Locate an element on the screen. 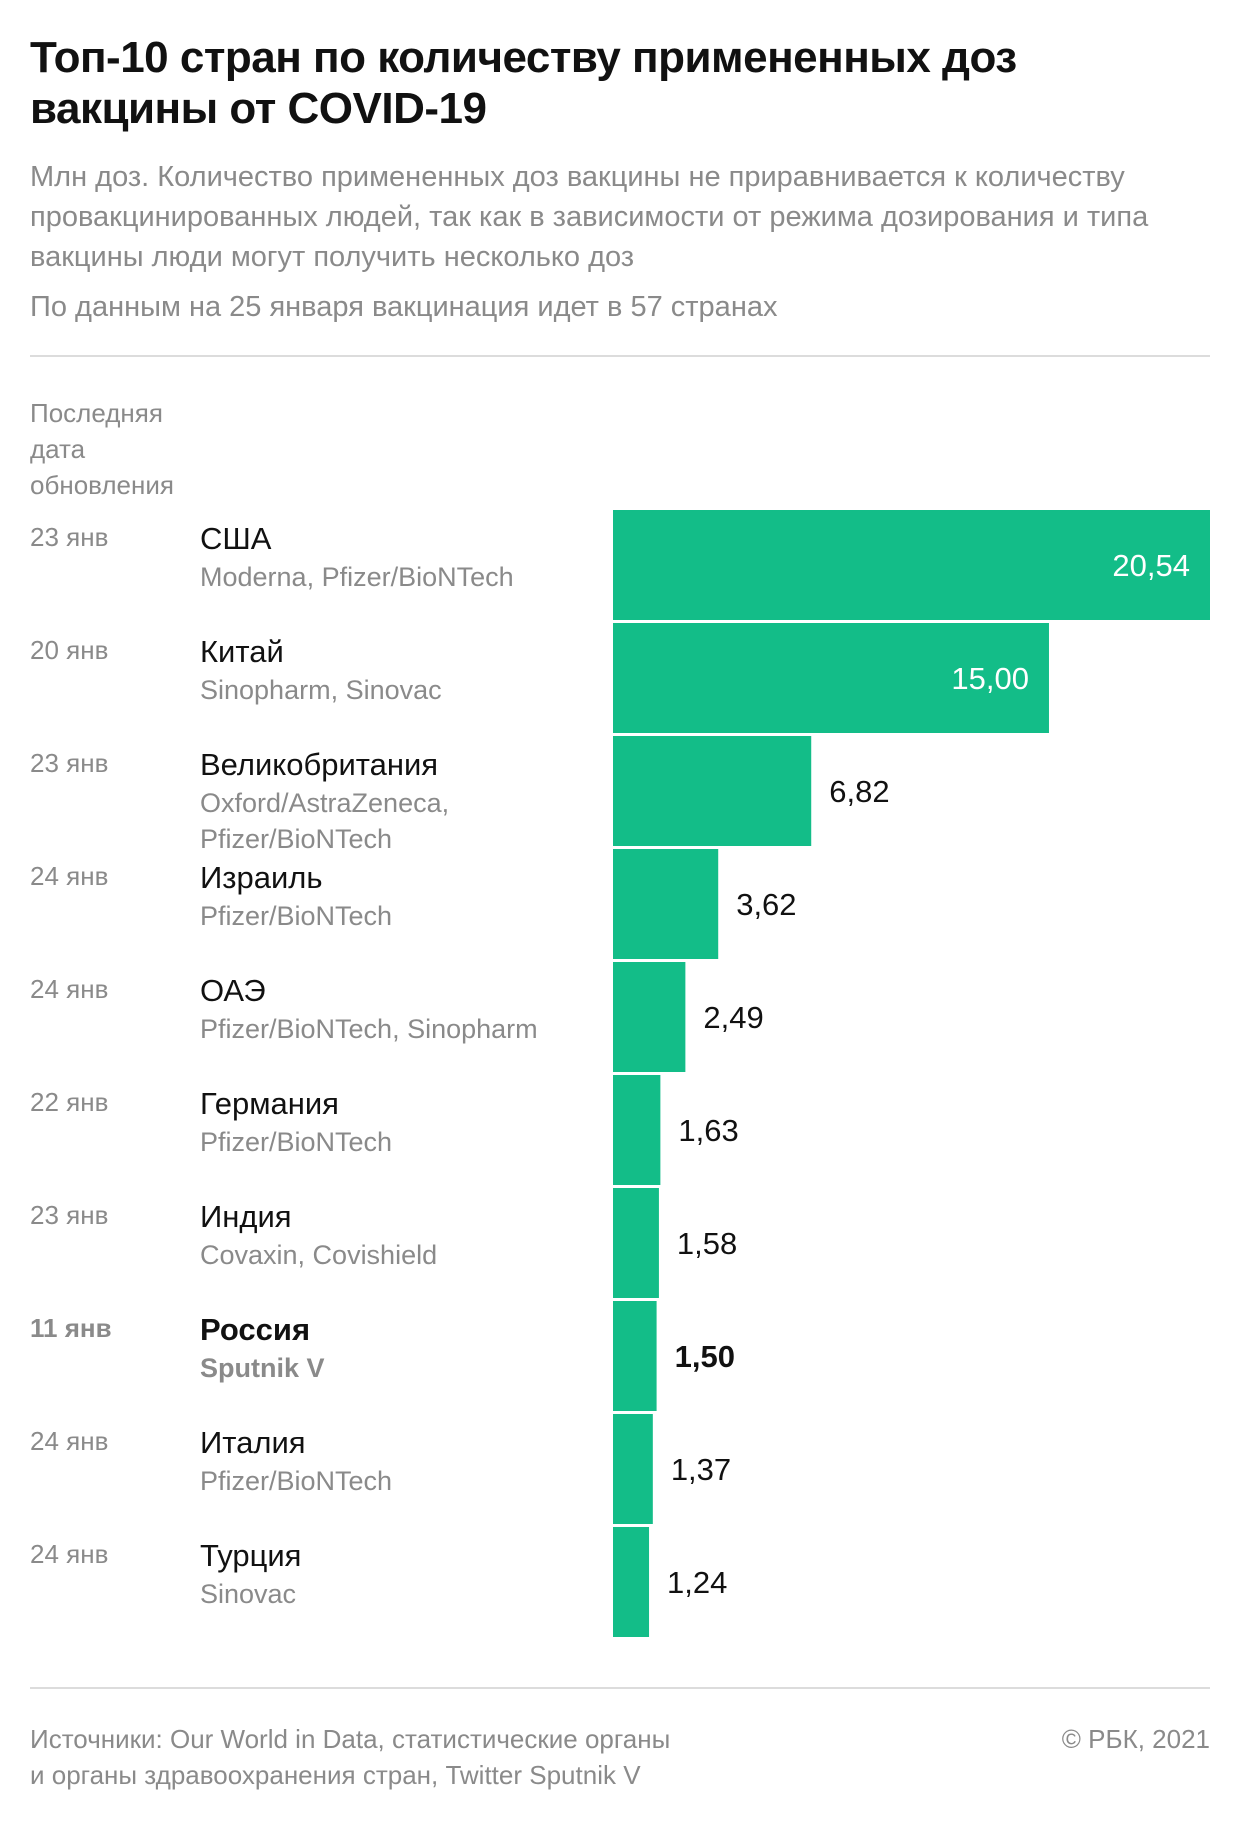  vaccine-names: Moderna, Pfizer/BioNTech is located at coordinates (357, 577).